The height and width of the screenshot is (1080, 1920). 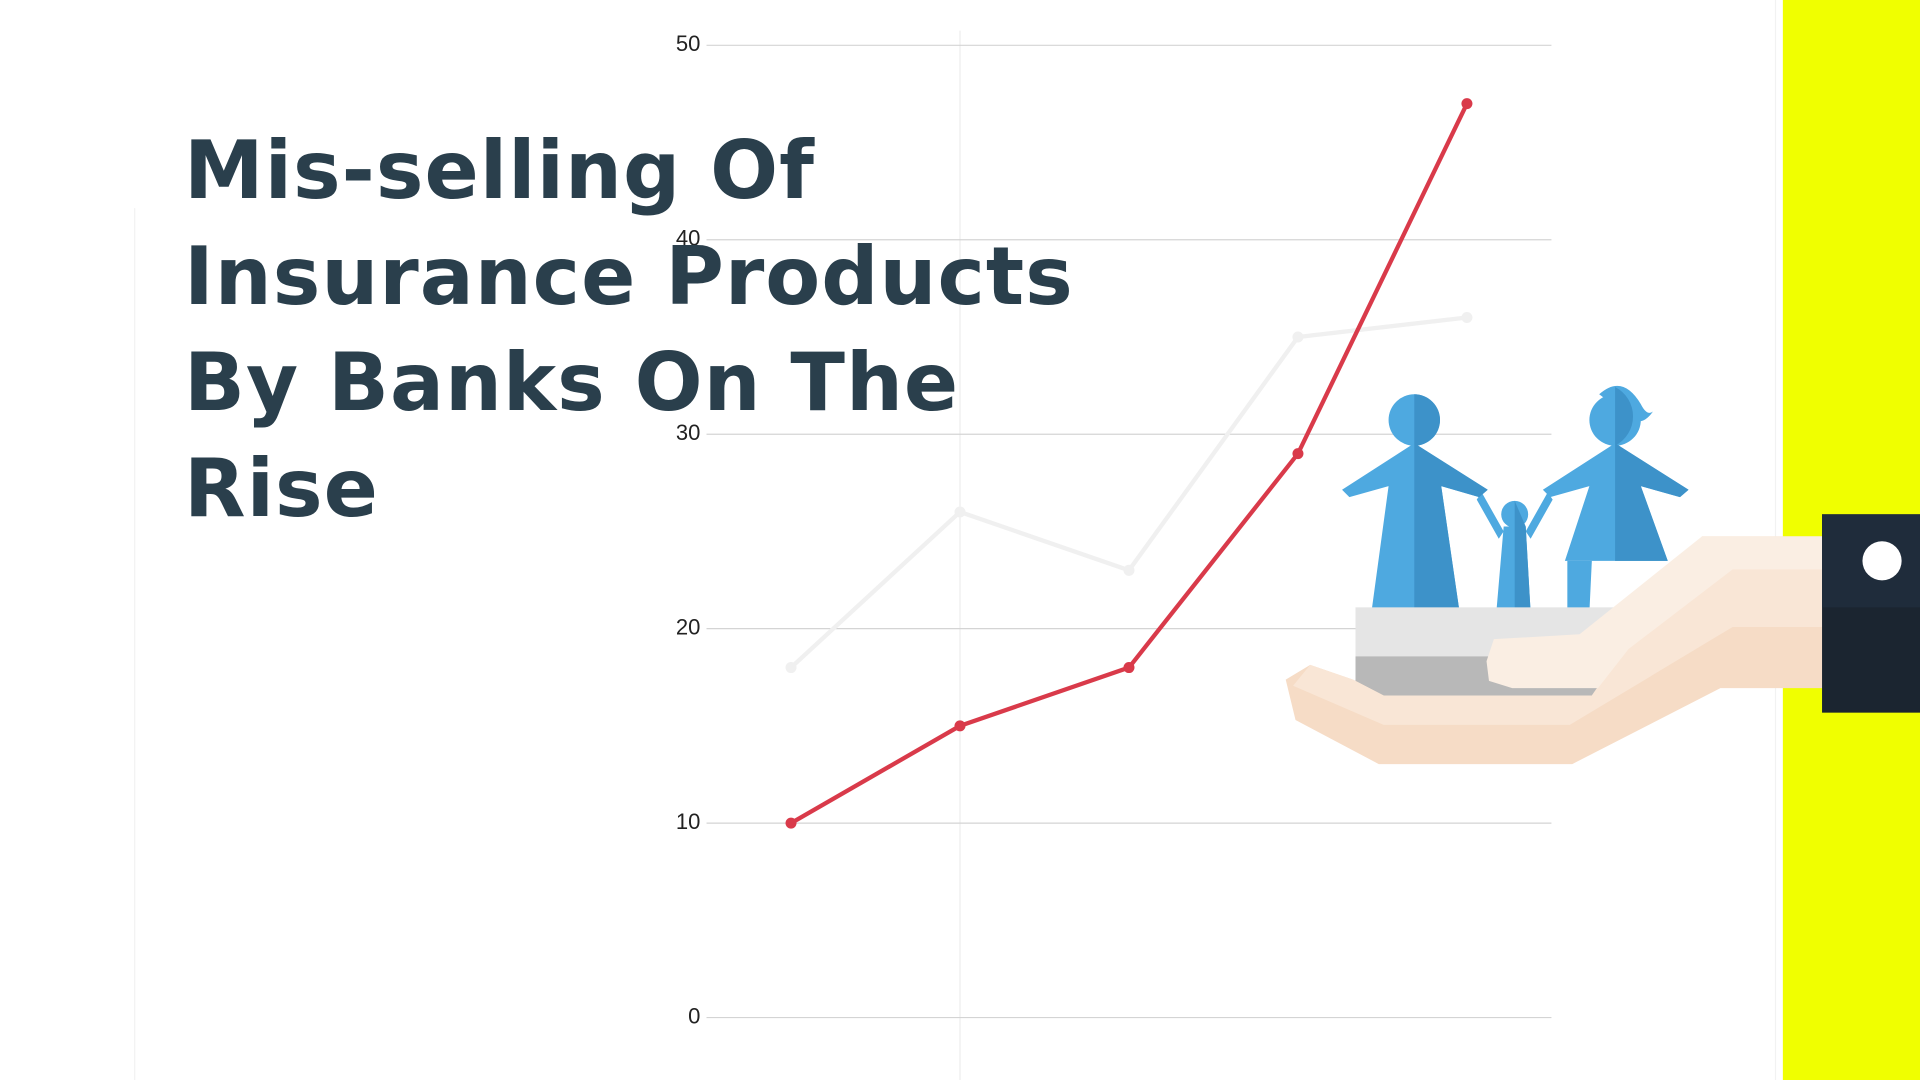 What do you see at coordinates (694, 1015) in the screenshot?
I see `y-tick-label: 0` at bounding box center [694, 1015].